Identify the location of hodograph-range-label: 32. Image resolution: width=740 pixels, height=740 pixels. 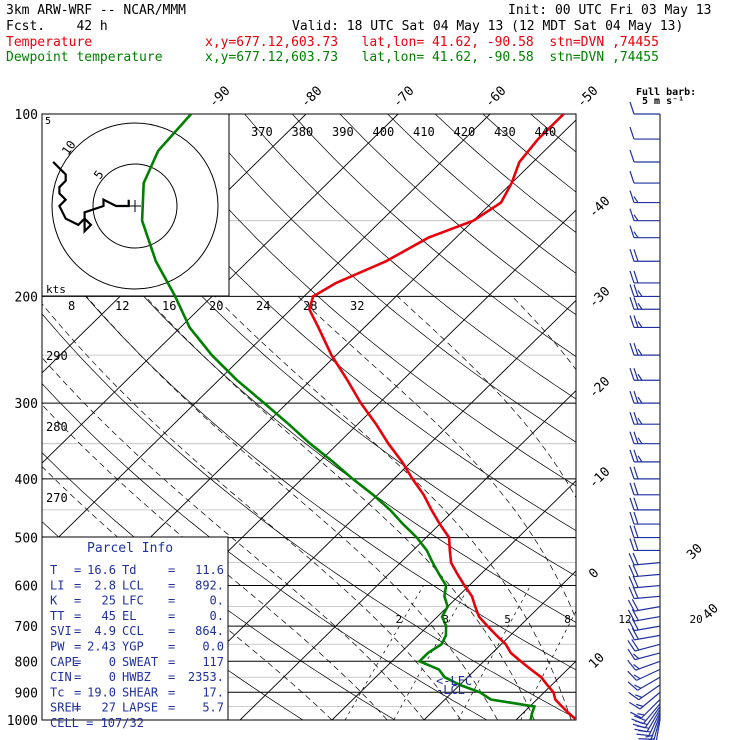
(357, 306).